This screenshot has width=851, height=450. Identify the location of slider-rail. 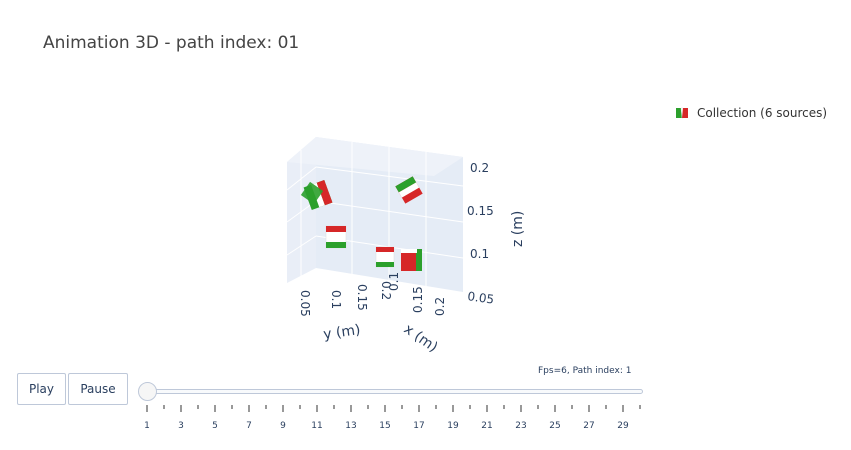
(395, 391).